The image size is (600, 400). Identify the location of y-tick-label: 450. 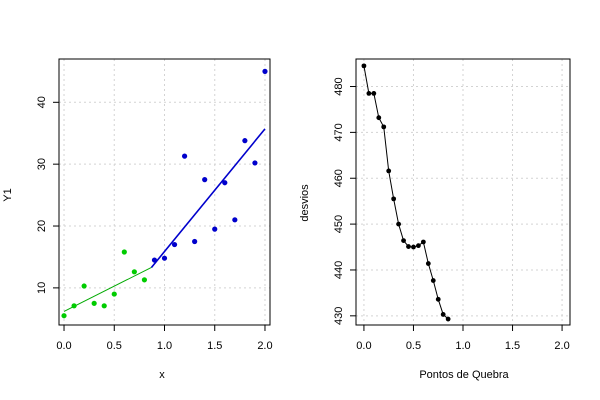
(339, 224).